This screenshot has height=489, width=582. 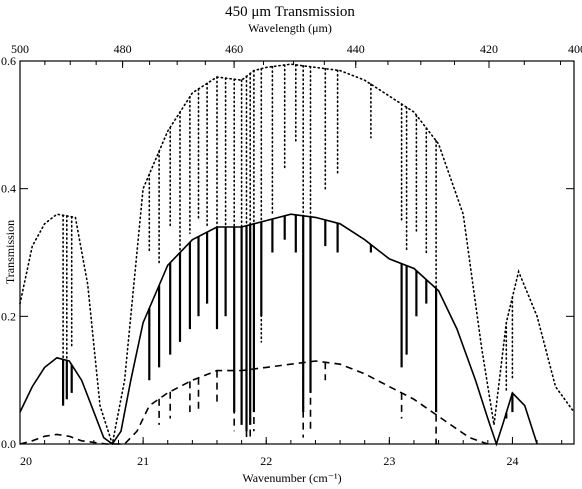 I want to click on y-tick-label: 0.2, so click(x=8, y=316).